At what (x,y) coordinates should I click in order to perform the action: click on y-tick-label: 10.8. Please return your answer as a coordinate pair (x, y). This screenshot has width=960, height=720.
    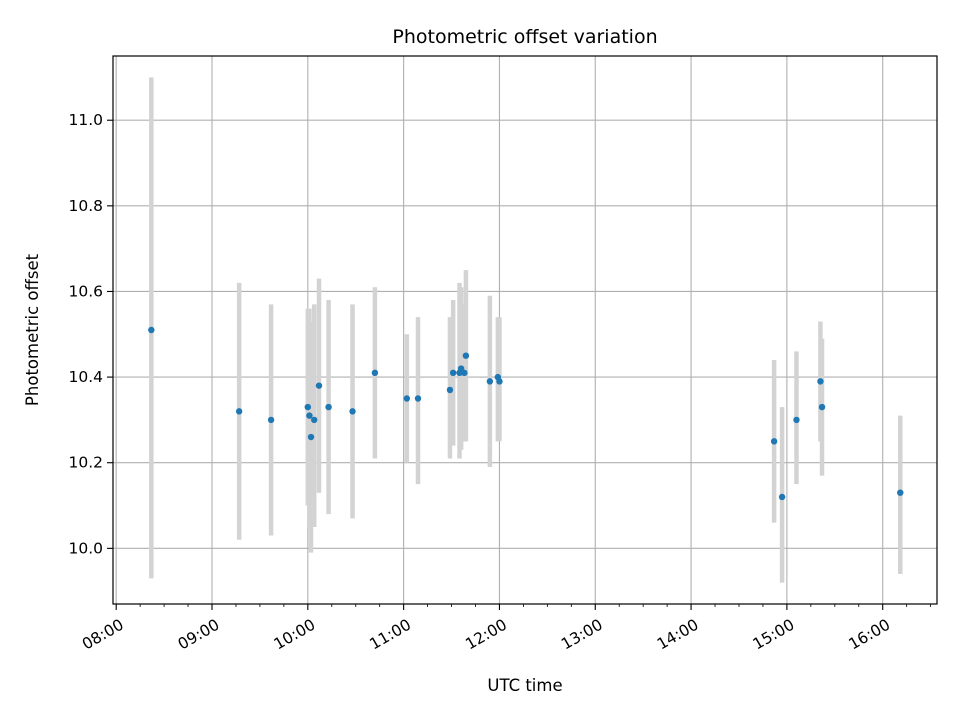
    Looking at the image, I should click on (85, 206).